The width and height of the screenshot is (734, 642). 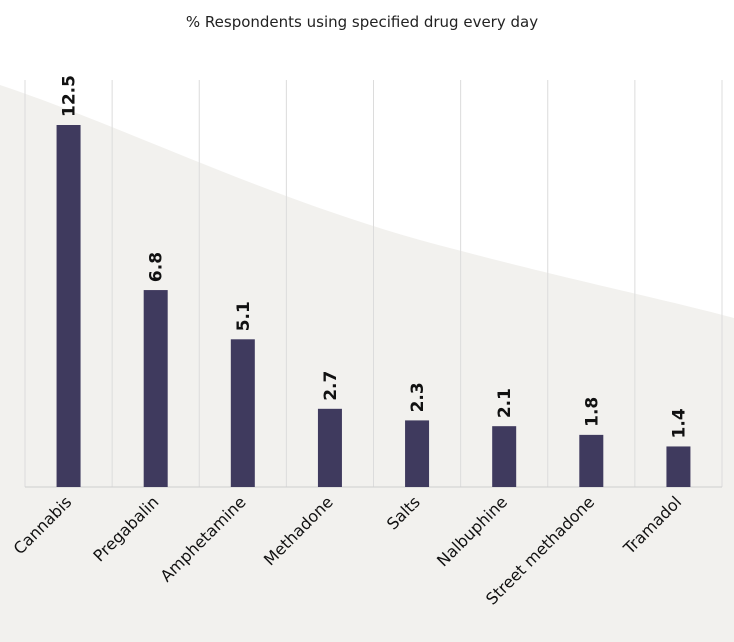 What do you see at coordinates (157, 267) in the screenshot?
I see `data-label: 6.8` at bounding box center [157, 267].